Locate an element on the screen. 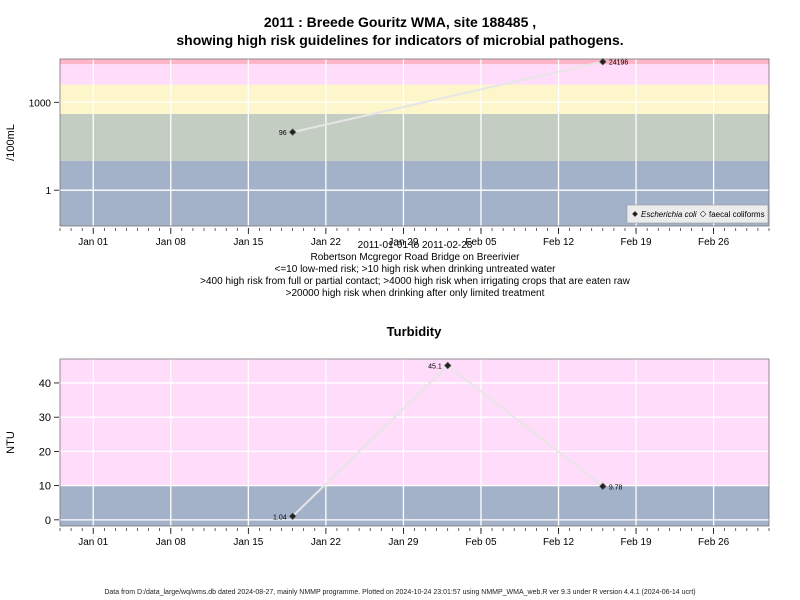  chart2-data-label-1: 1.04 is located at coordinates (280, 517).